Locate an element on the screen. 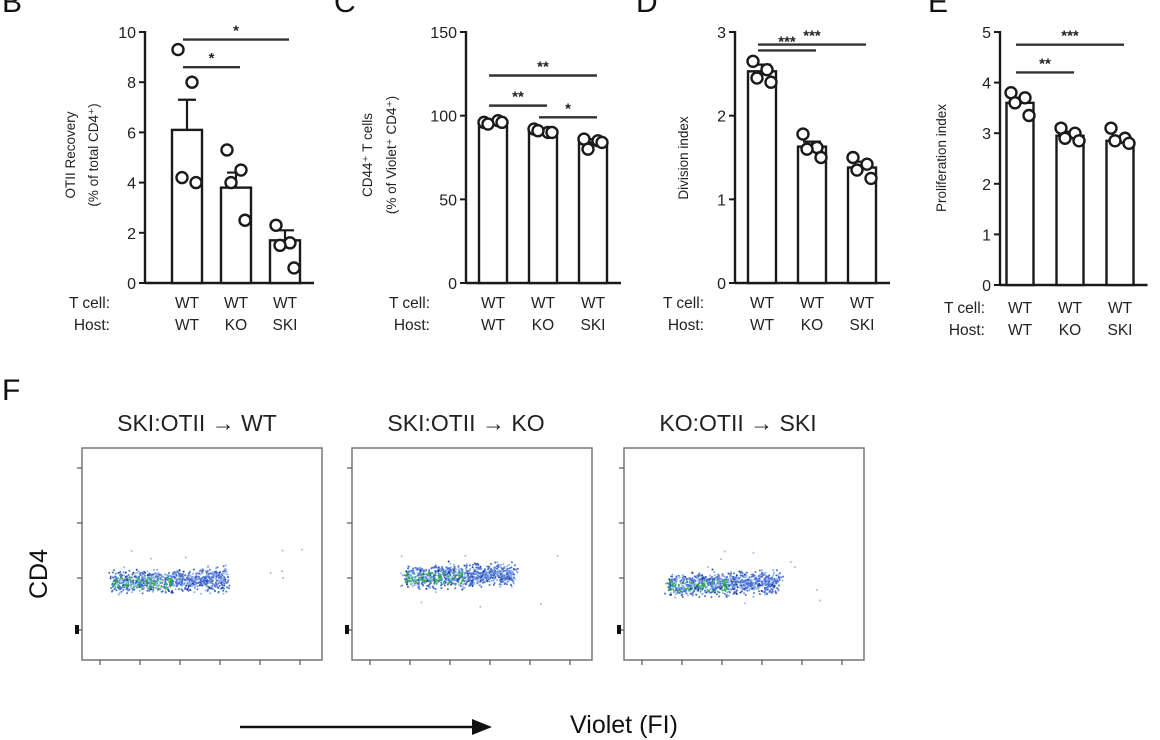  flow-events is located at coordinates (479, 581).